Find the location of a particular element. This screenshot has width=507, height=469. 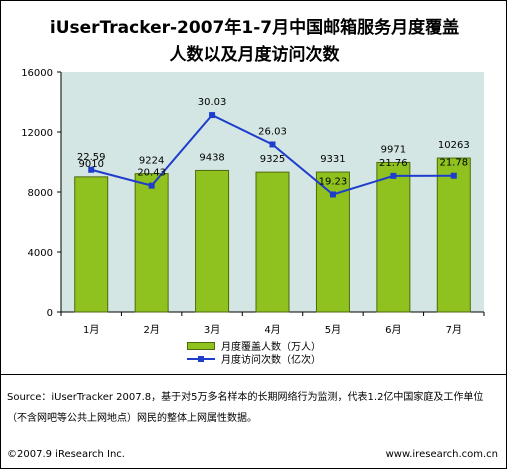

legend-item-visits: 月度访问次数（亿次） is located at coordinates (254, 359).